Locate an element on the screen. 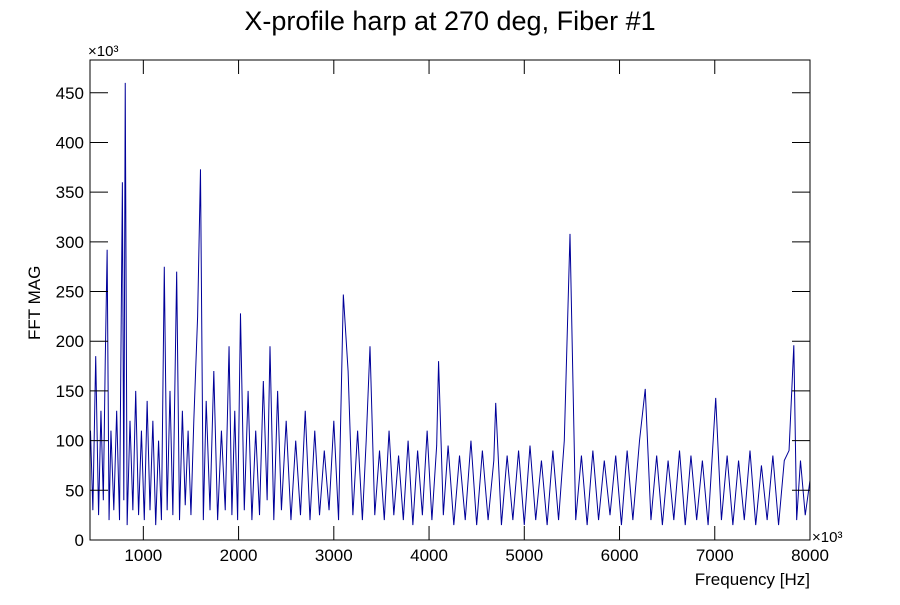 This screenshot has height=605, width=900. y-tick-label: 450 is located at coordinates (70, 93).